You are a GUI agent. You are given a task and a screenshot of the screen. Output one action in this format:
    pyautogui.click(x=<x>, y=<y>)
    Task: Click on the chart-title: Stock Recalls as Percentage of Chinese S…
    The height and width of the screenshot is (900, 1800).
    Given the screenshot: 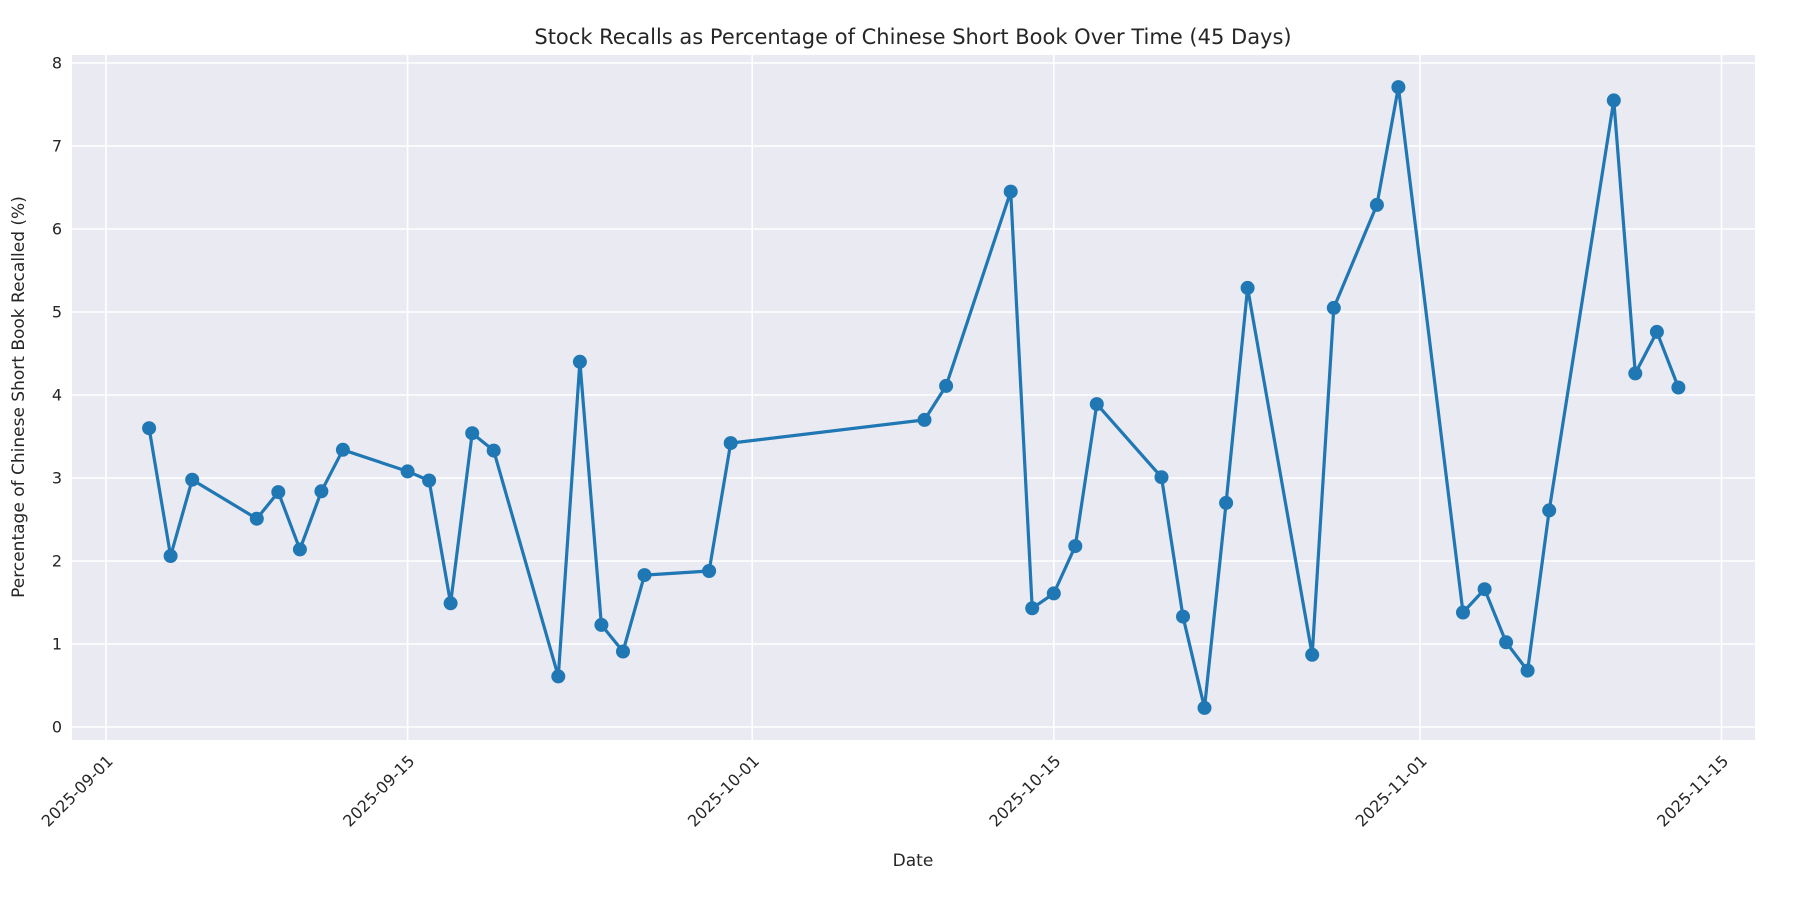 What is the action you would take?
    pyautogui.click(x=912, y=37)
    